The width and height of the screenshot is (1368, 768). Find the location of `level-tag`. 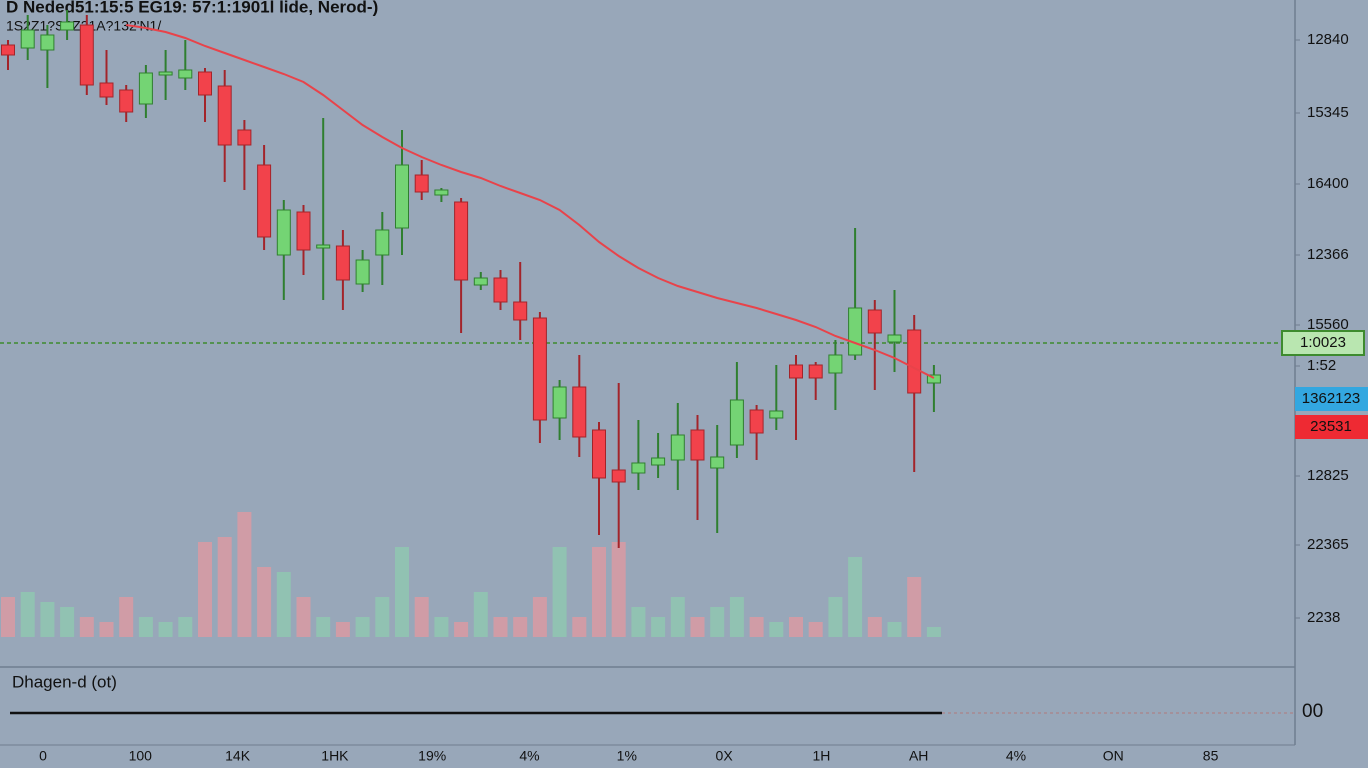

level-tag is located at coordinates (1323, 343).